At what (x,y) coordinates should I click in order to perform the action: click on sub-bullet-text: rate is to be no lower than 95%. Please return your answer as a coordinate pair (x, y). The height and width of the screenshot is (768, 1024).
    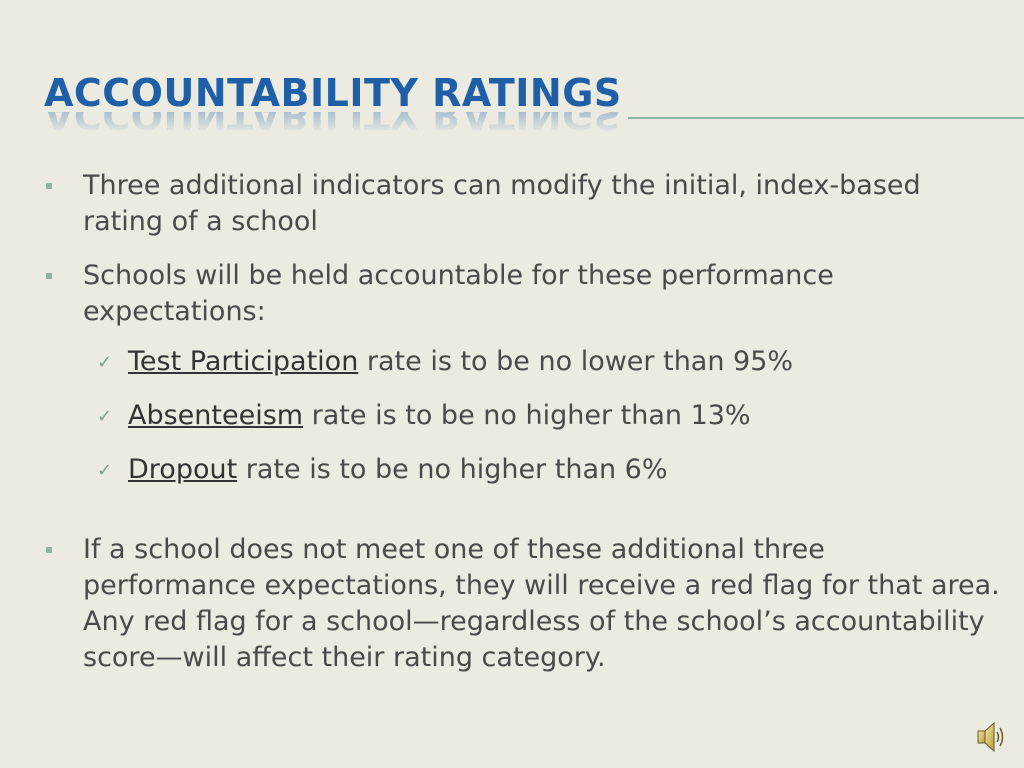
    Looking at the image, I should click on (576, 361).